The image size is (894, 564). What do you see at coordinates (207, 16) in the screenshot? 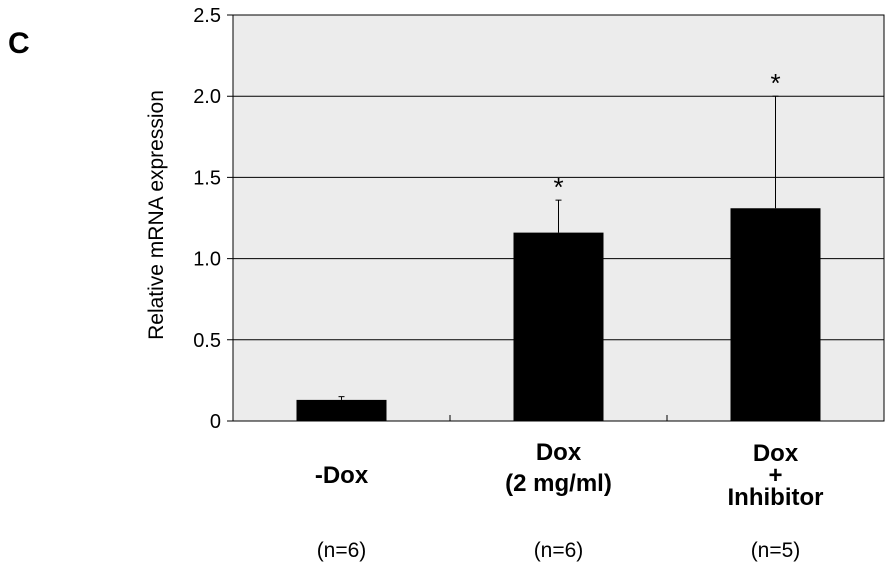
I see `y-tick-label: 2.5` at bounding box center [207, 16].